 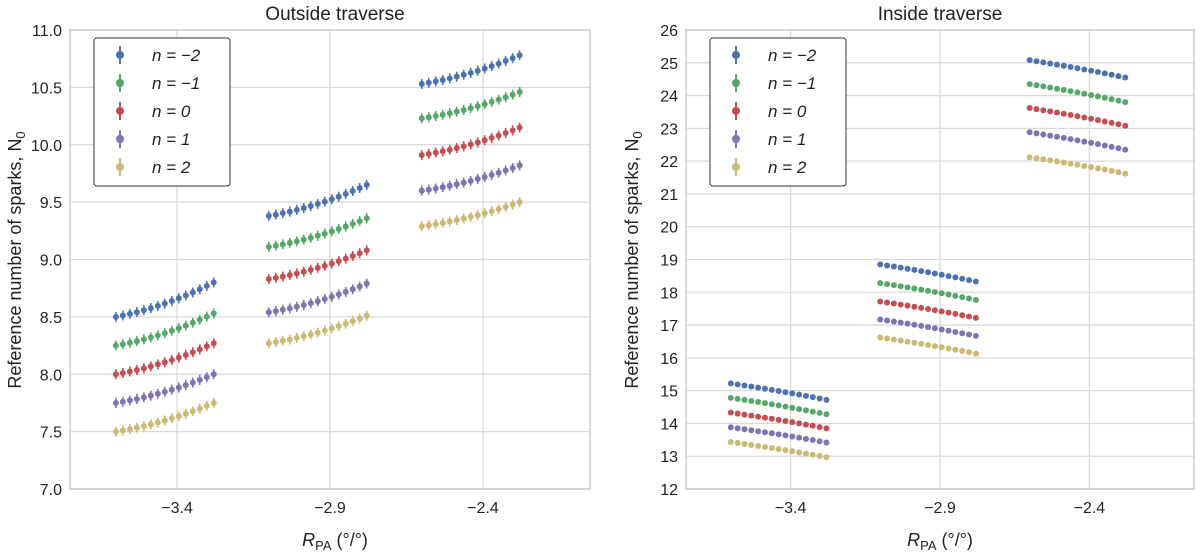 What do you see at coordinates (769, 139) in the screenshot?
I see `legend-item: n = 1` at bounding box center [769, 139].